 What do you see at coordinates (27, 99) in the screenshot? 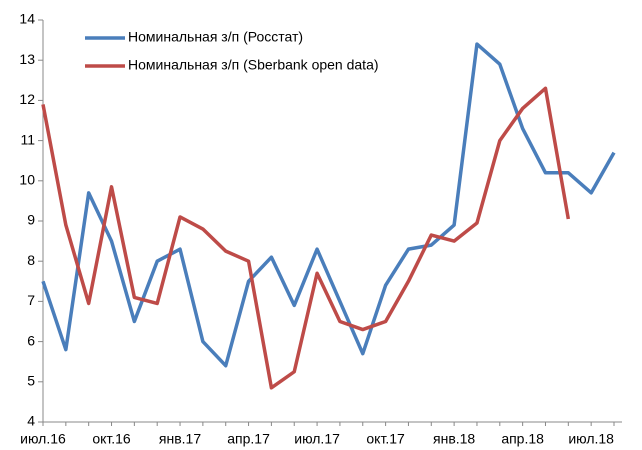
I see `y-tick-label: 12` at bounding box center [27, 99].